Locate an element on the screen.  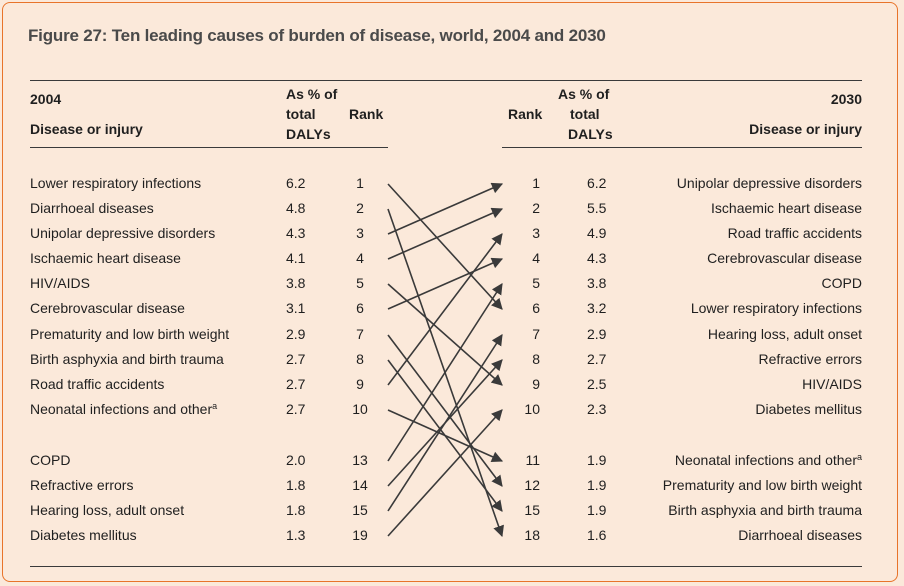
right-pct-value: 1.6 is located at coordinates (597, 535).